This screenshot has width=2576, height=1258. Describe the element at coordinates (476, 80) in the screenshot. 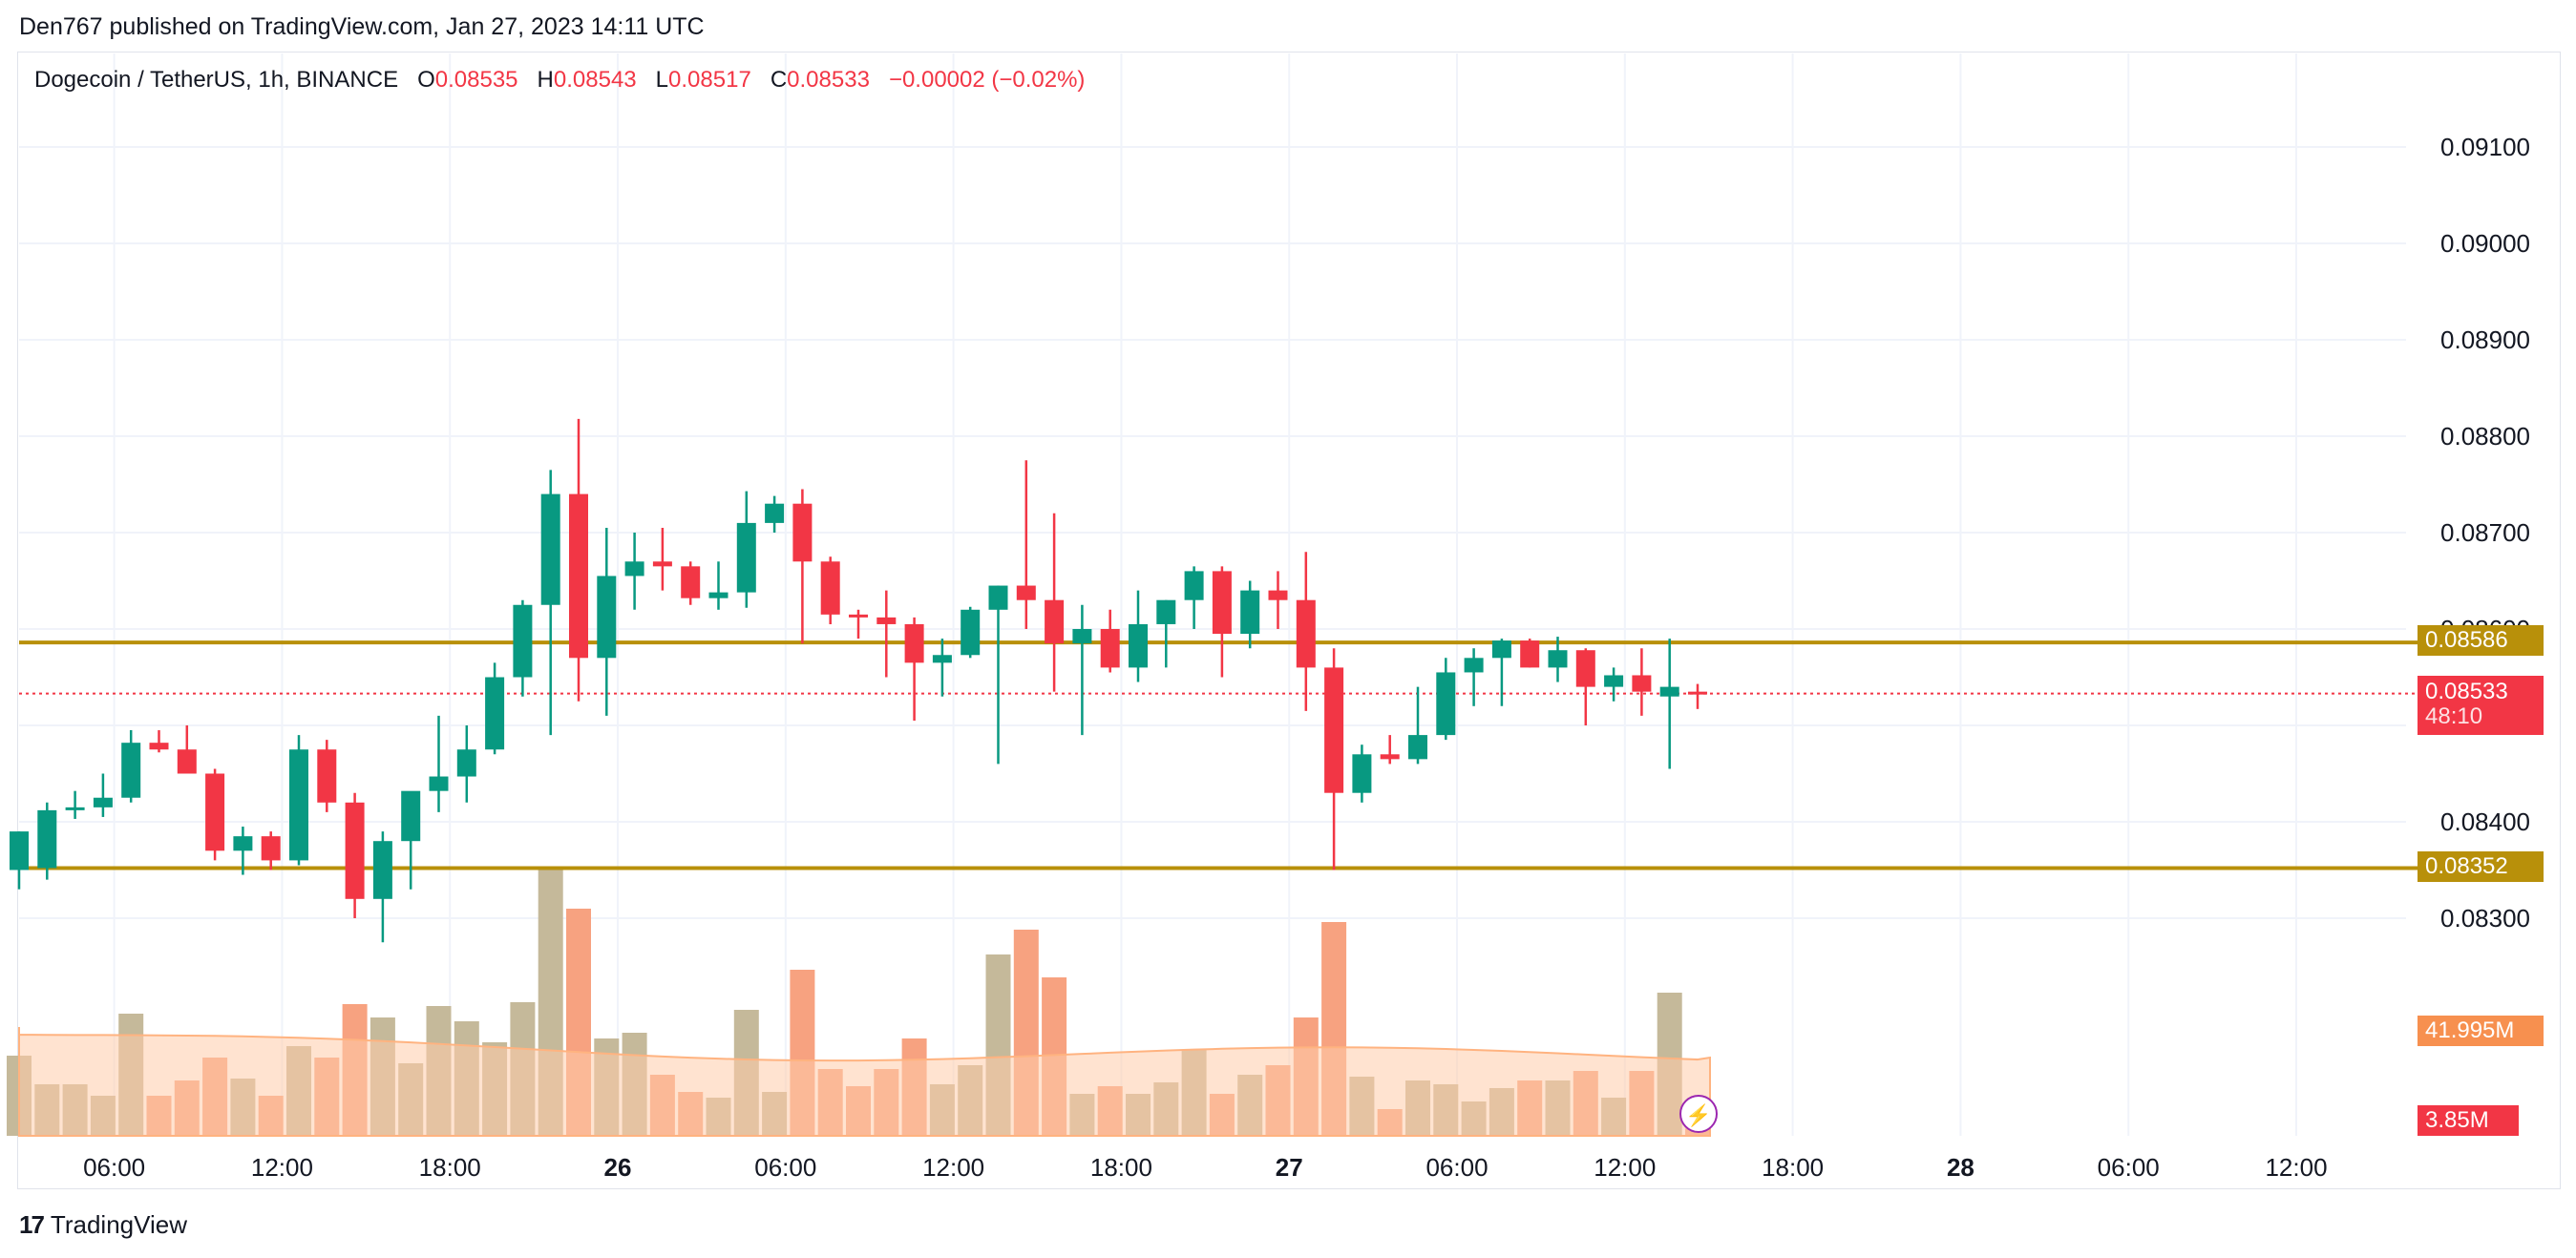

I see `open-value: 0.08535` at that location.